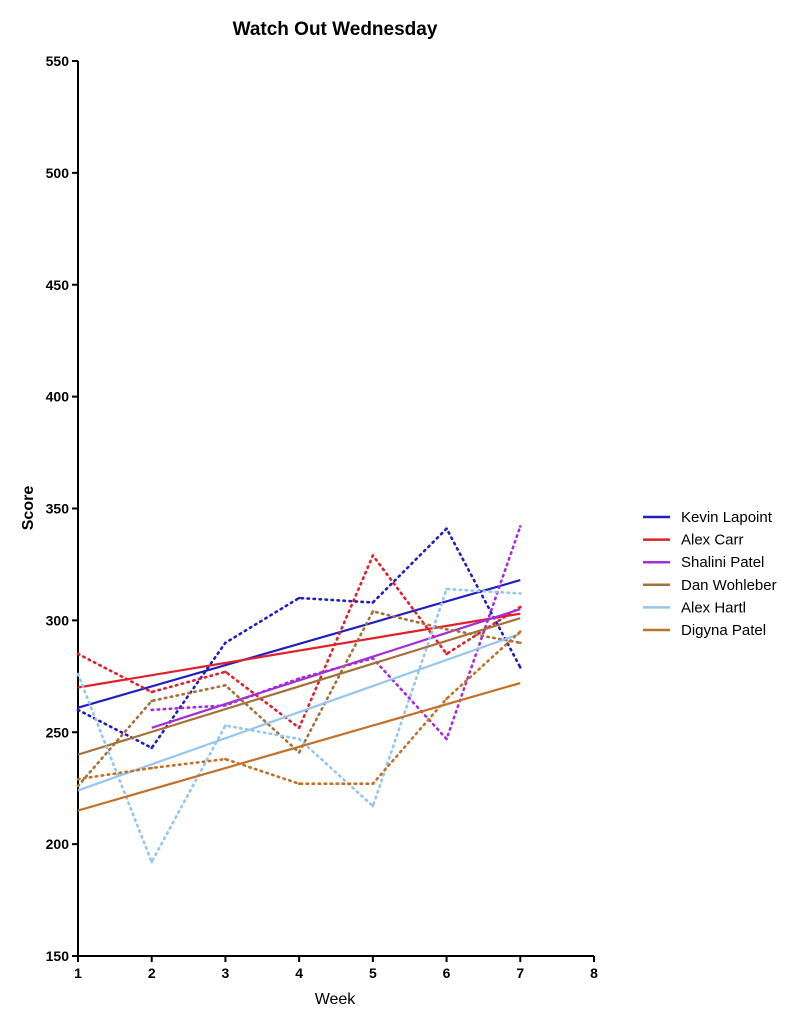 This screenshot has width=812, height=1024. I want to click on x-tick-label: 1, so click(78, 973).